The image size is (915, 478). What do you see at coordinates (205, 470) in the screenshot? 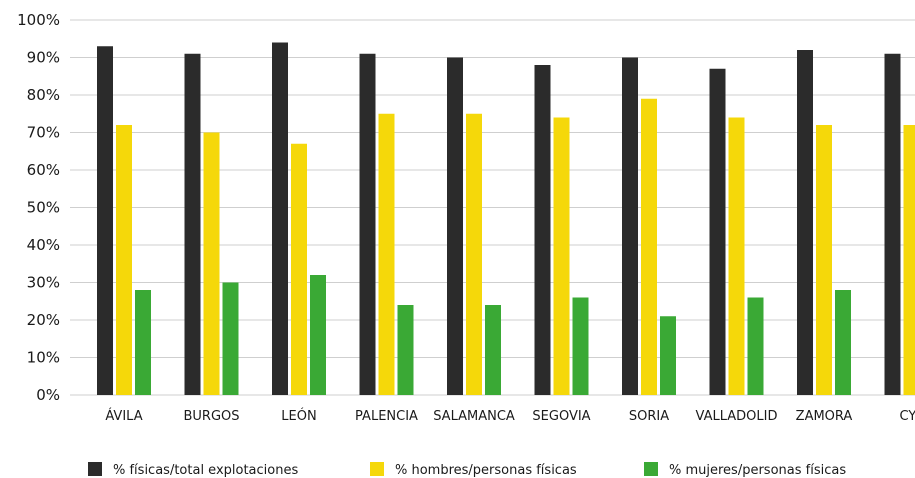
I see `legend-label: % físicas/total explotaciones` at bounding box center [205, 470].